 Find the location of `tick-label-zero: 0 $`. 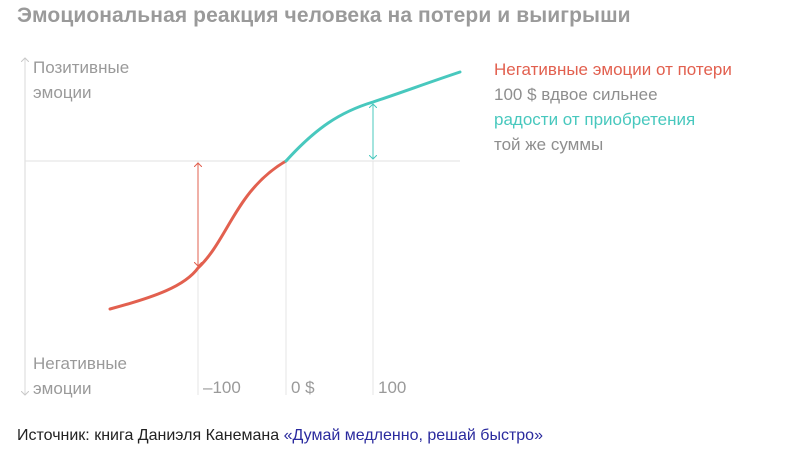

tick-label-zero: 0 $ is located at coordinates (303, 387).